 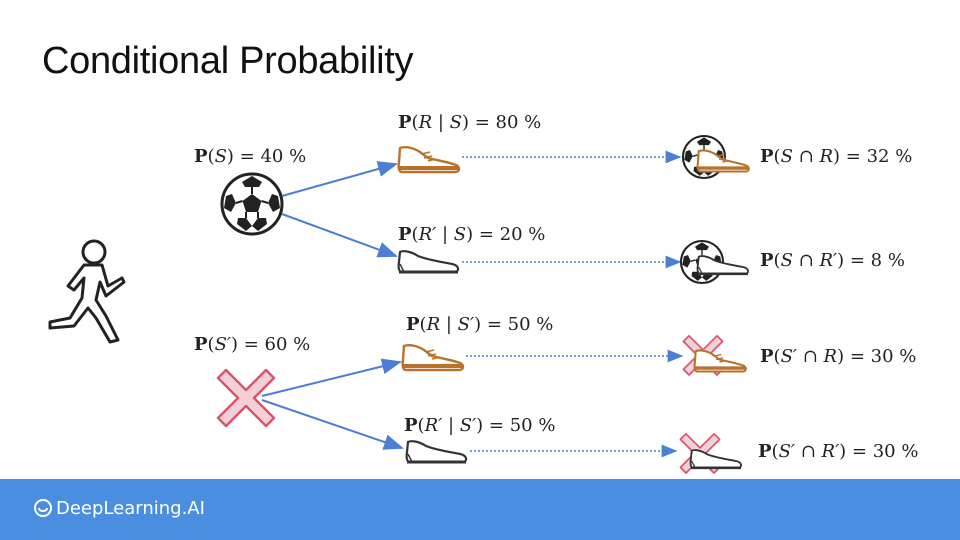 I want to click on label-p-s-and-rc: P(S ∩ R′) = 8 %, so click(x=832, y=260).